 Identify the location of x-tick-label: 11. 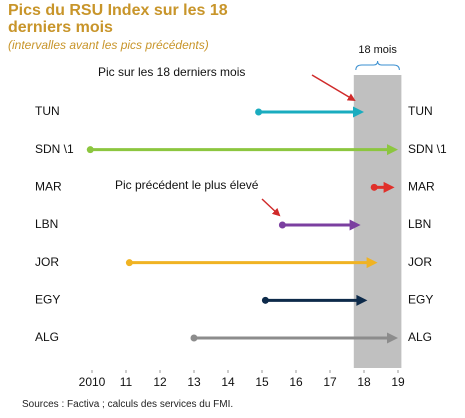
(126, 382).